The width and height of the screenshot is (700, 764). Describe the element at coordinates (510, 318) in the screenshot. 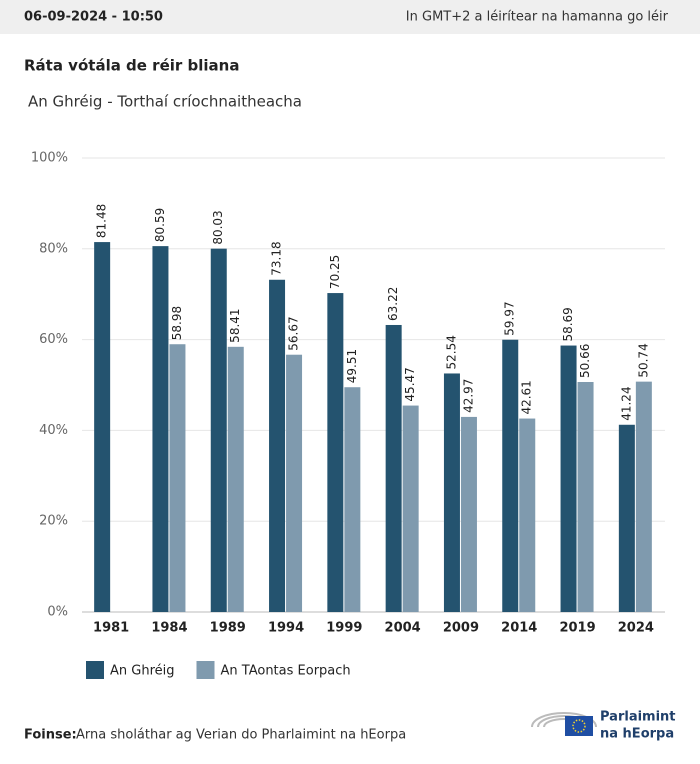

I see `value-label: 59.97` at that location.